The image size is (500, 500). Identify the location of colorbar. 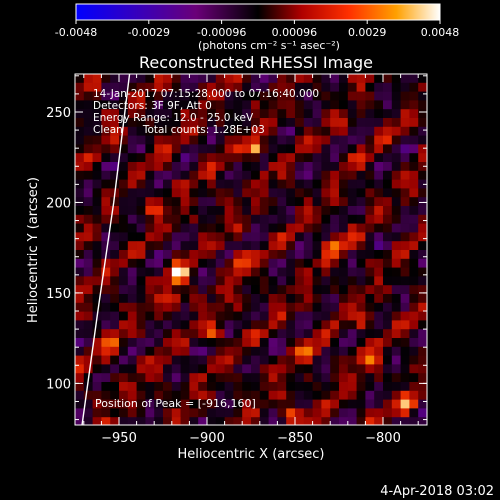
(258, 12).